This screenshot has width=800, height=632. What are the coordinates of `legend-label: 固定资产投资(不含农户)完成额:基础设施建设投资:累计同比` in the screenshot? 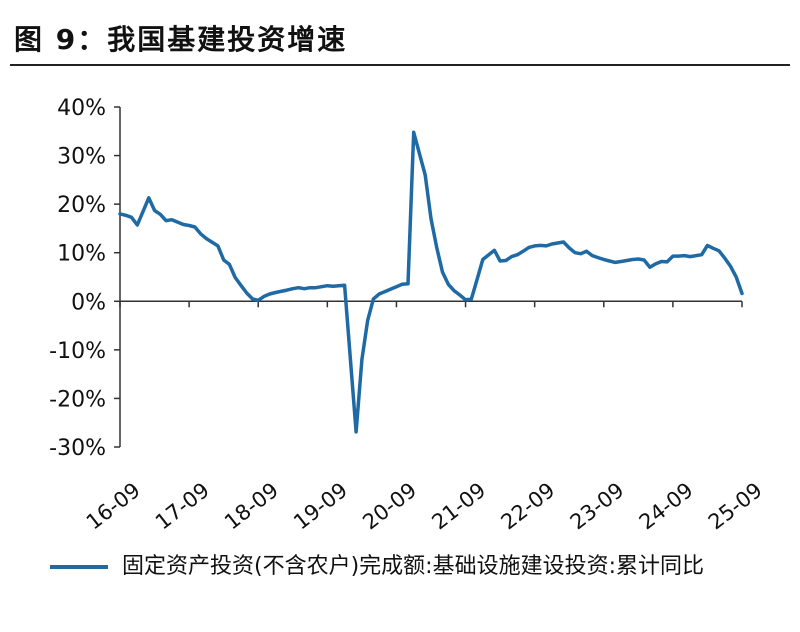 It's located at (413, 566).